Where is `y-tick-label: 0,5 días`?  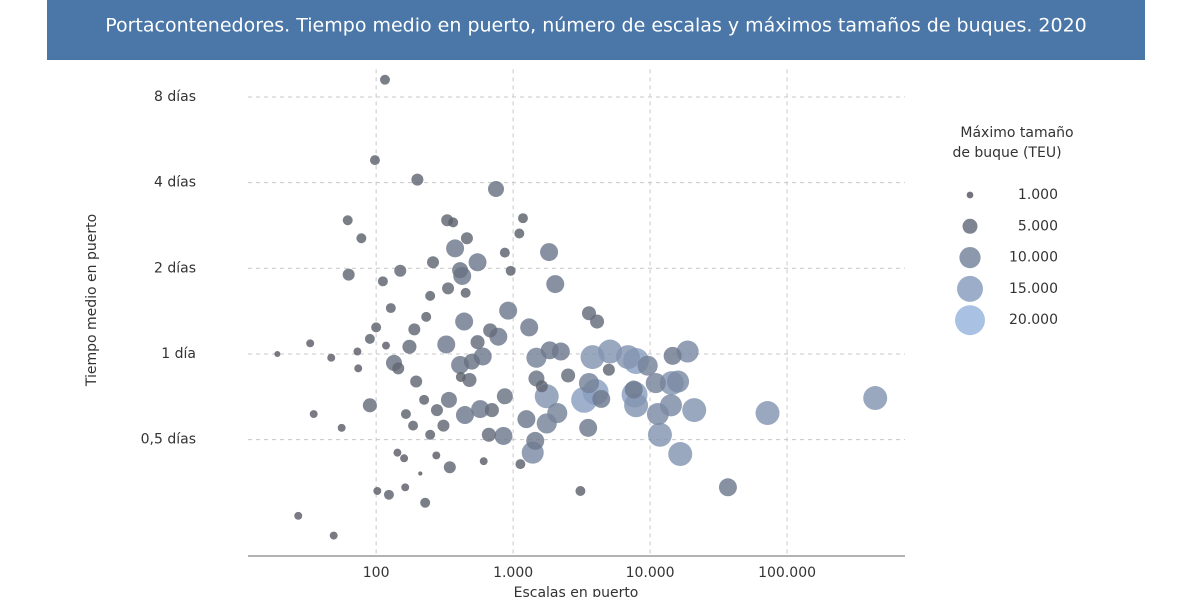
y-tick-label: 0,5 días is located at coordinates (168, 440).